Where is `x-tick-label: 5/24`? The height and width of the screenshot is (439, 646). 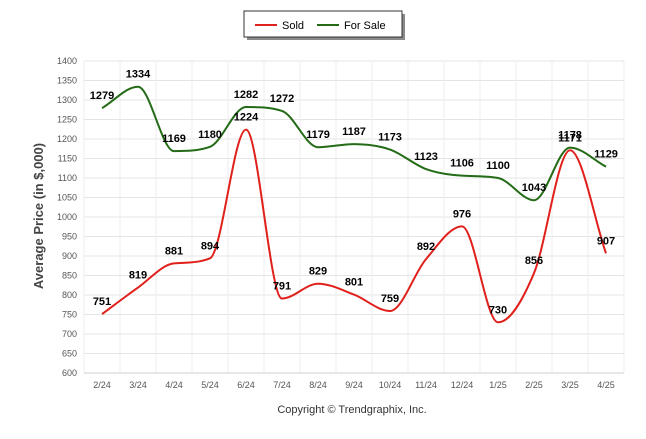 x-tick-label: 5/24 is located at coordinates (210, 385).